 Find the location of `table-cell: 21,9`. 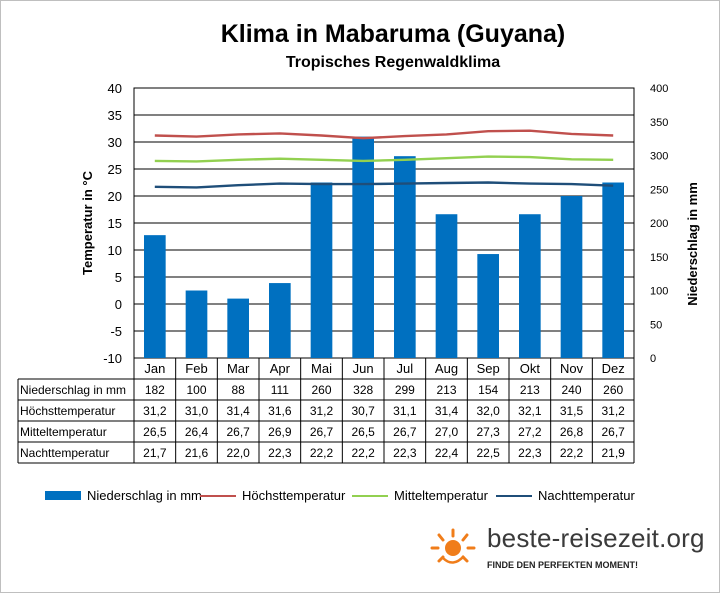

table-cell: 21,9 is located at coordinates (613, 453).